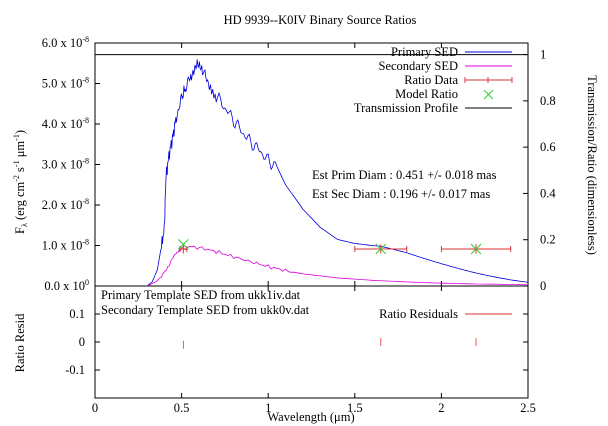 This screenshot has width=608, height=426. I want to click on y-tick-label: 1.0 x 10⁻⁸, so click(65, 245).